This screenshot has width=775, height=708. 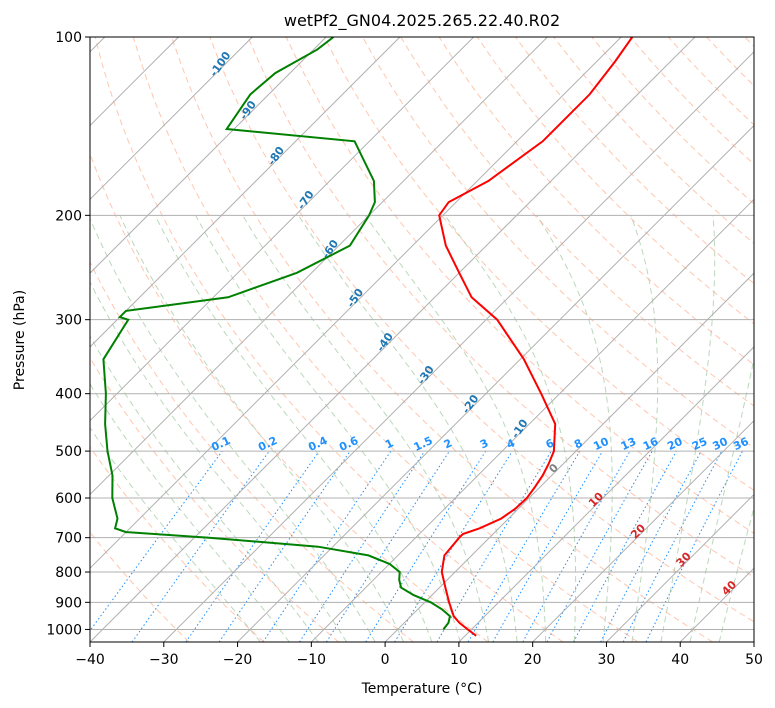 I want to click on y-axis-label: Pressure (hPa), so click(x=20, y=340).